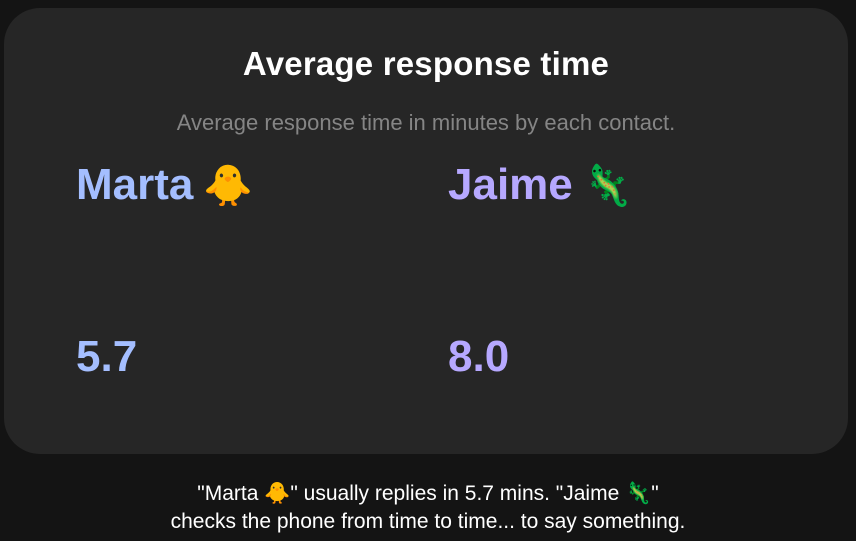 The width and height of the screenshot is (856, 541). Describe the element at coordinates (479, 356) in the screenshot. I see `response-value-jaime: 8.0` at that location.